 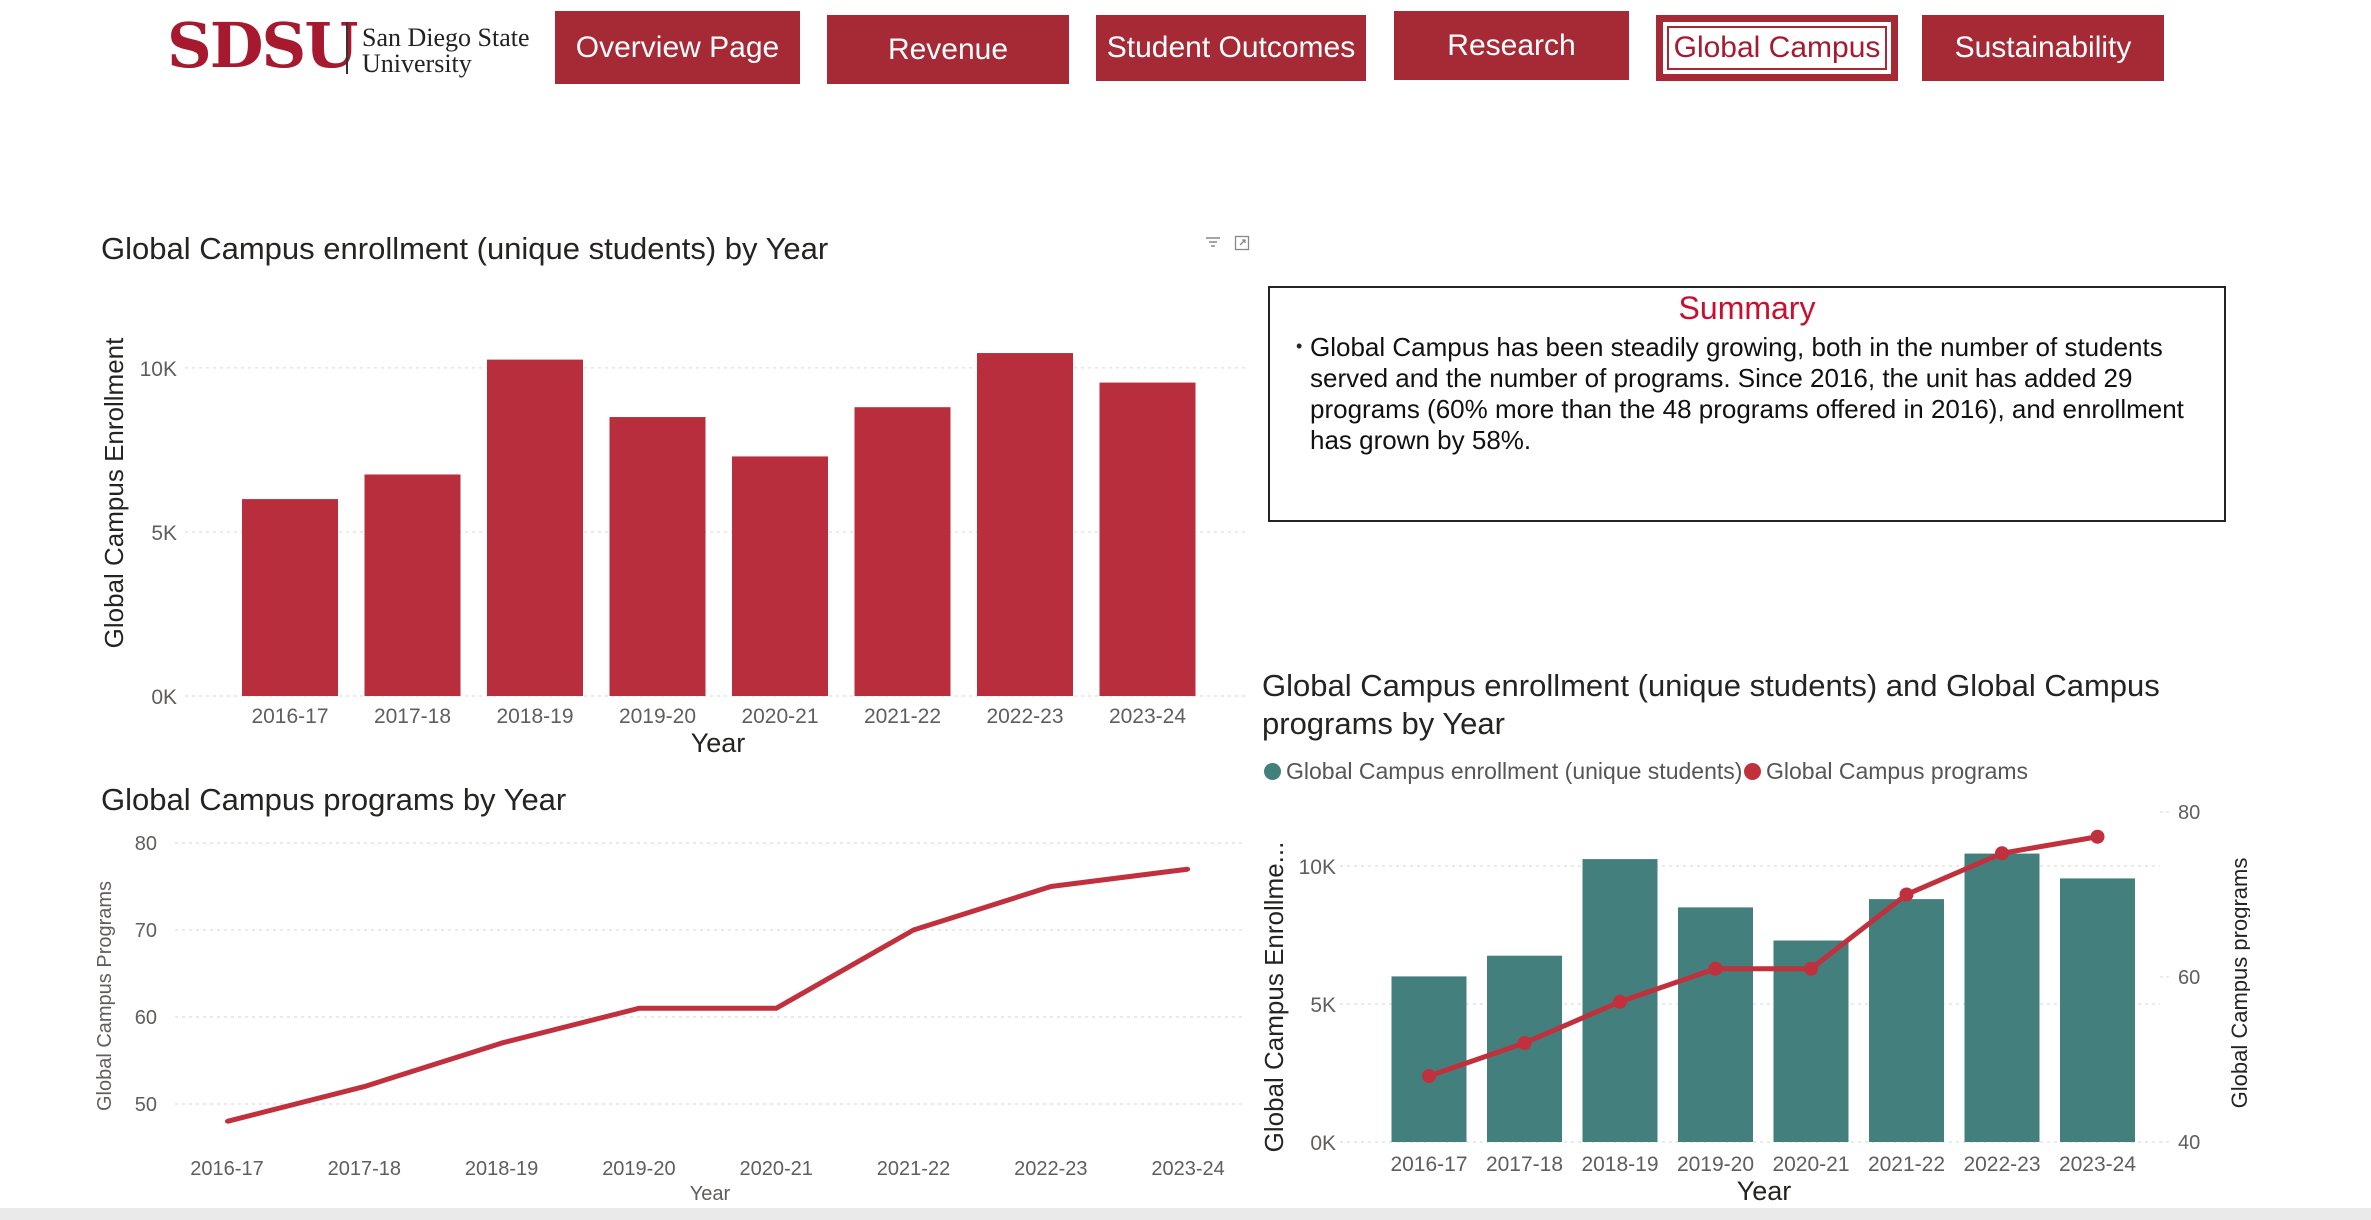 What do you see at coordinates (1511, 45) in the screenshot?
I see `nav-research-button: Research` at bounding box center [1511, 45].